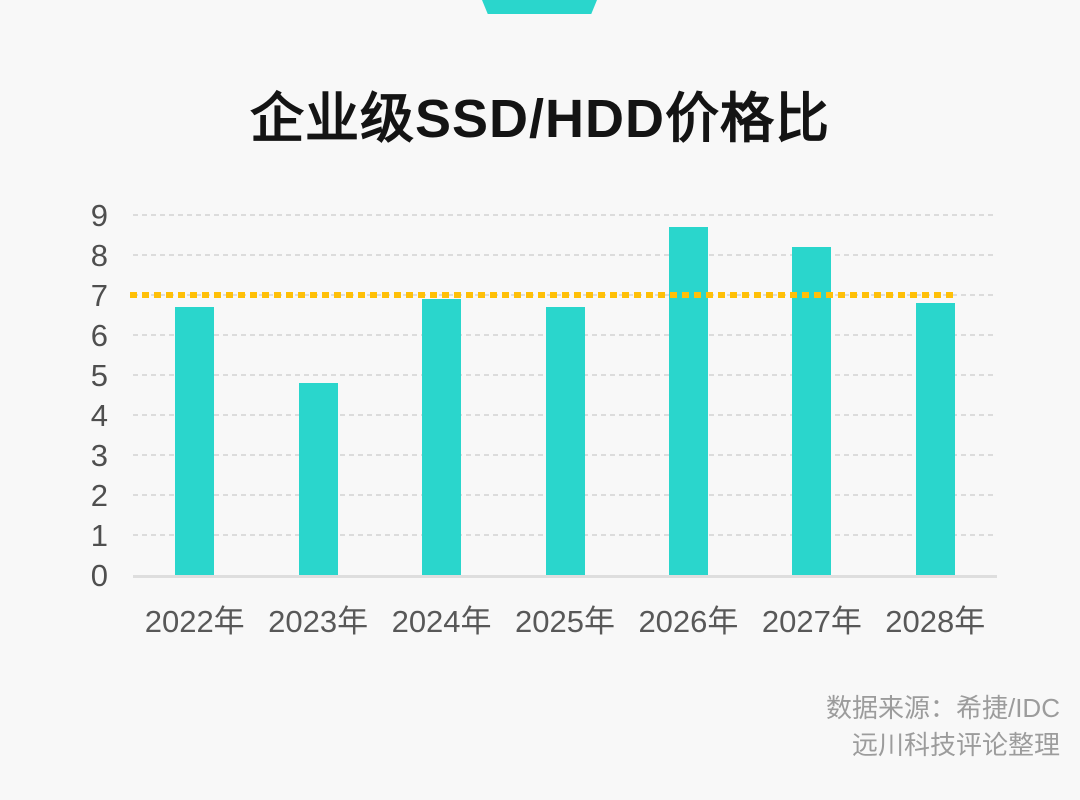  What do you see at coordinates (442, 437) in the screenshot?
I see `bar-2024年` at bounding box center [442, 437].